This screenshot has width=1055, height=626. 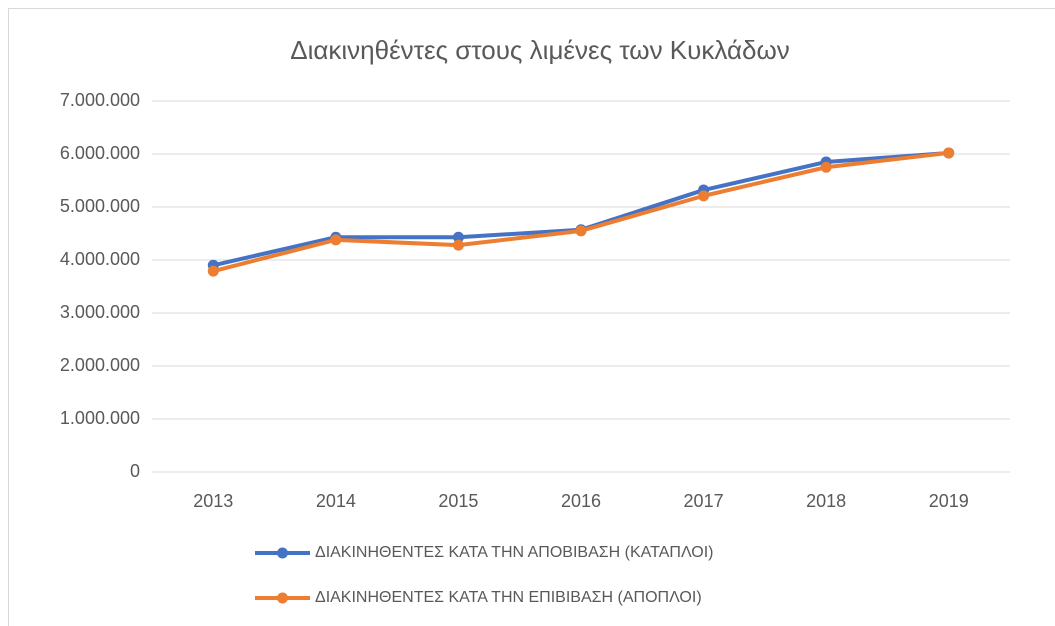 I want to click on y-tick-label: 5.000.000, so click(x=100, y=206).